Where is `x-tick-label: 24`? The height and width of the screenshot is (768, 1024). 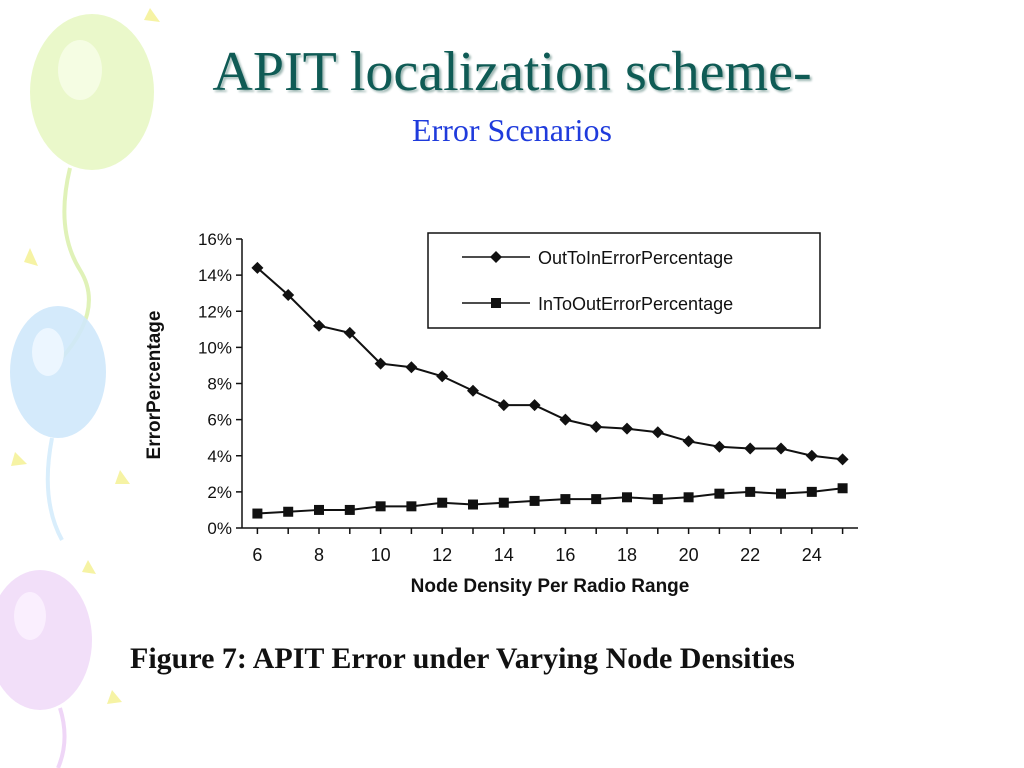 x-tick-label: 24 is located at coordinates (812, 555).